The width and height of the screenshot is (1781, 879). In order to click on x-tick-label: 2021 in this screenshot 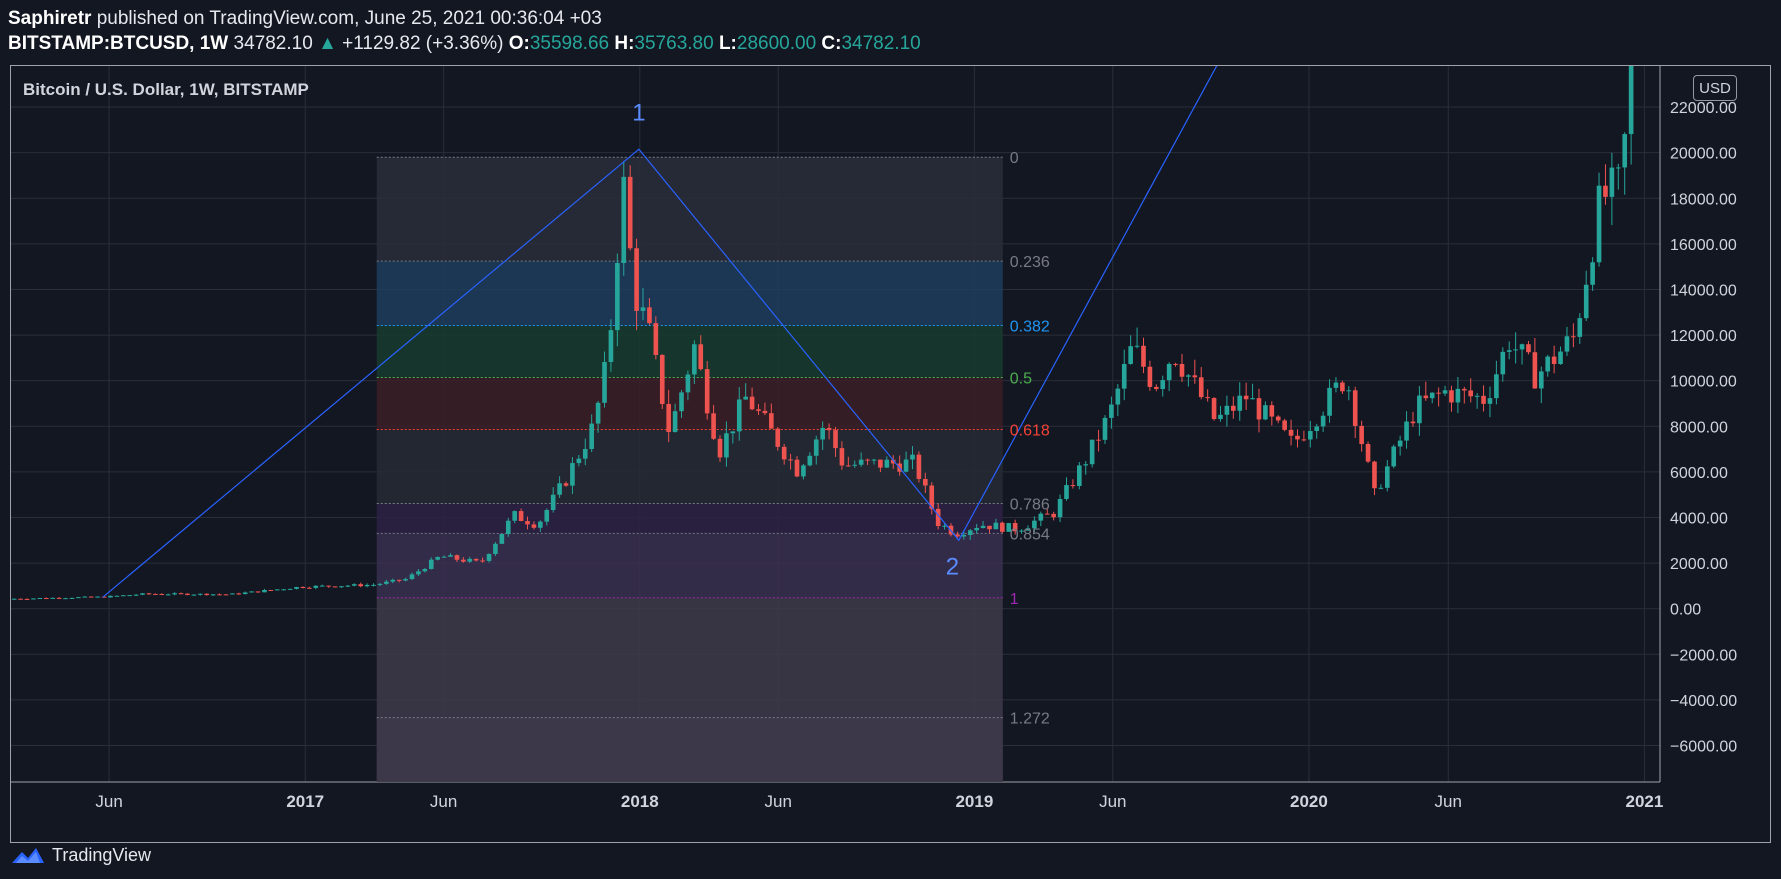, I will do `click(1645, 801)`.